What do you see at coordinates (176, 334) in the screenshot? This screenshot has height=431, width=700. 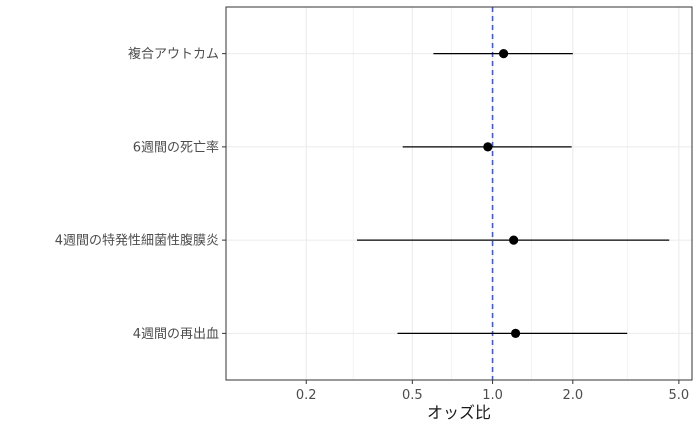 I see `y-axis-tick-label: 4週間の再出血` at bounding box center [176, 334].